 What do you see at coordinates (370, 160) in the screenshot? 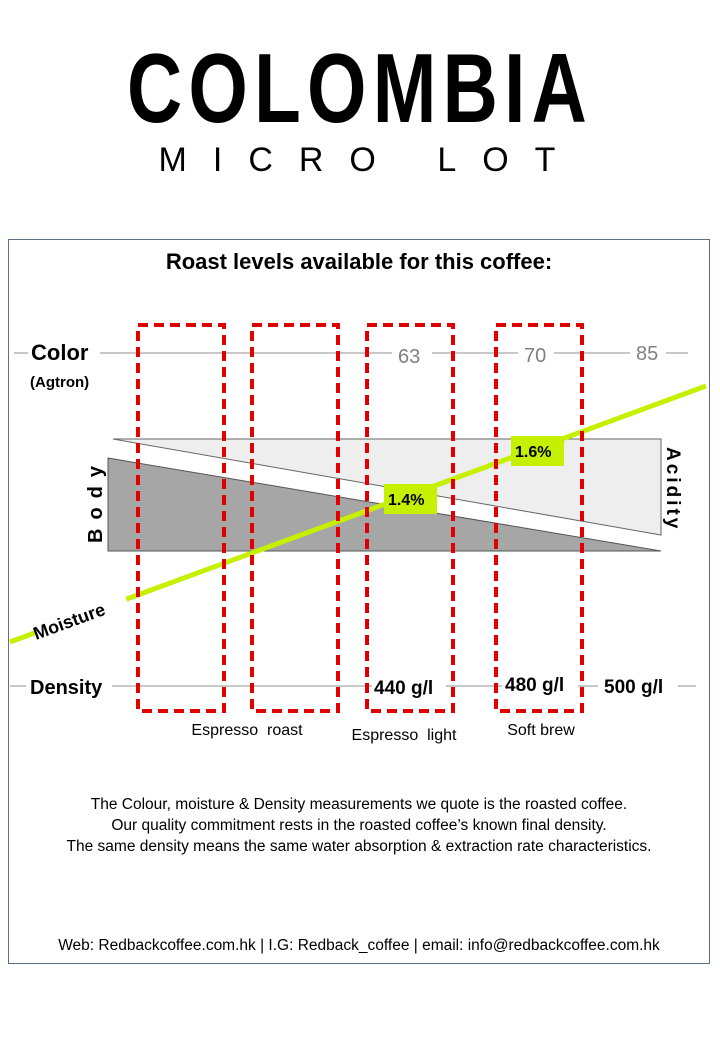
I see `page-subtitle: MICRO LOT` at bounding box center [370, 160].